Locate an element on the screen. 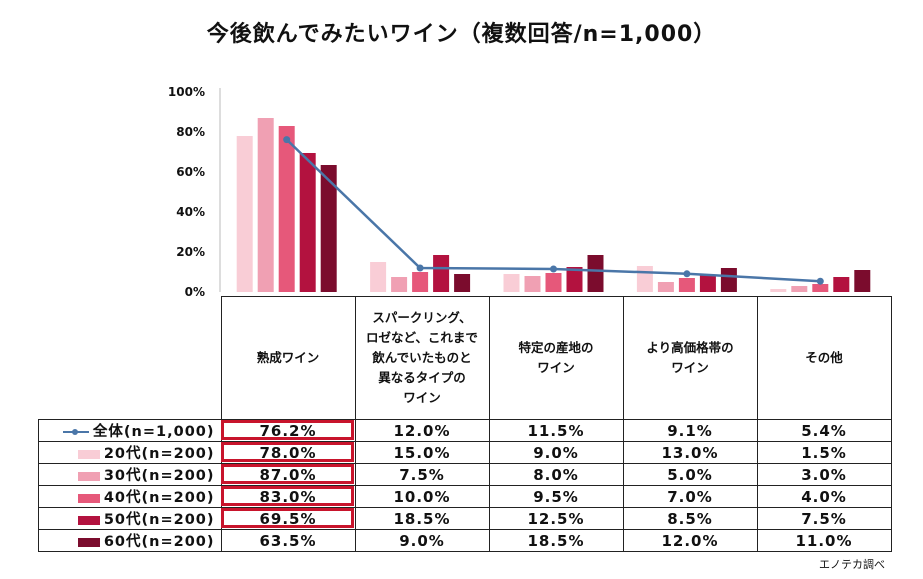 This screenshot has height=579, width=923. category-header: スパークリング、 ロゼなど、これまで 飲んでいたものと 異なるタイプの ワイン is located at coordinates (422, 358).